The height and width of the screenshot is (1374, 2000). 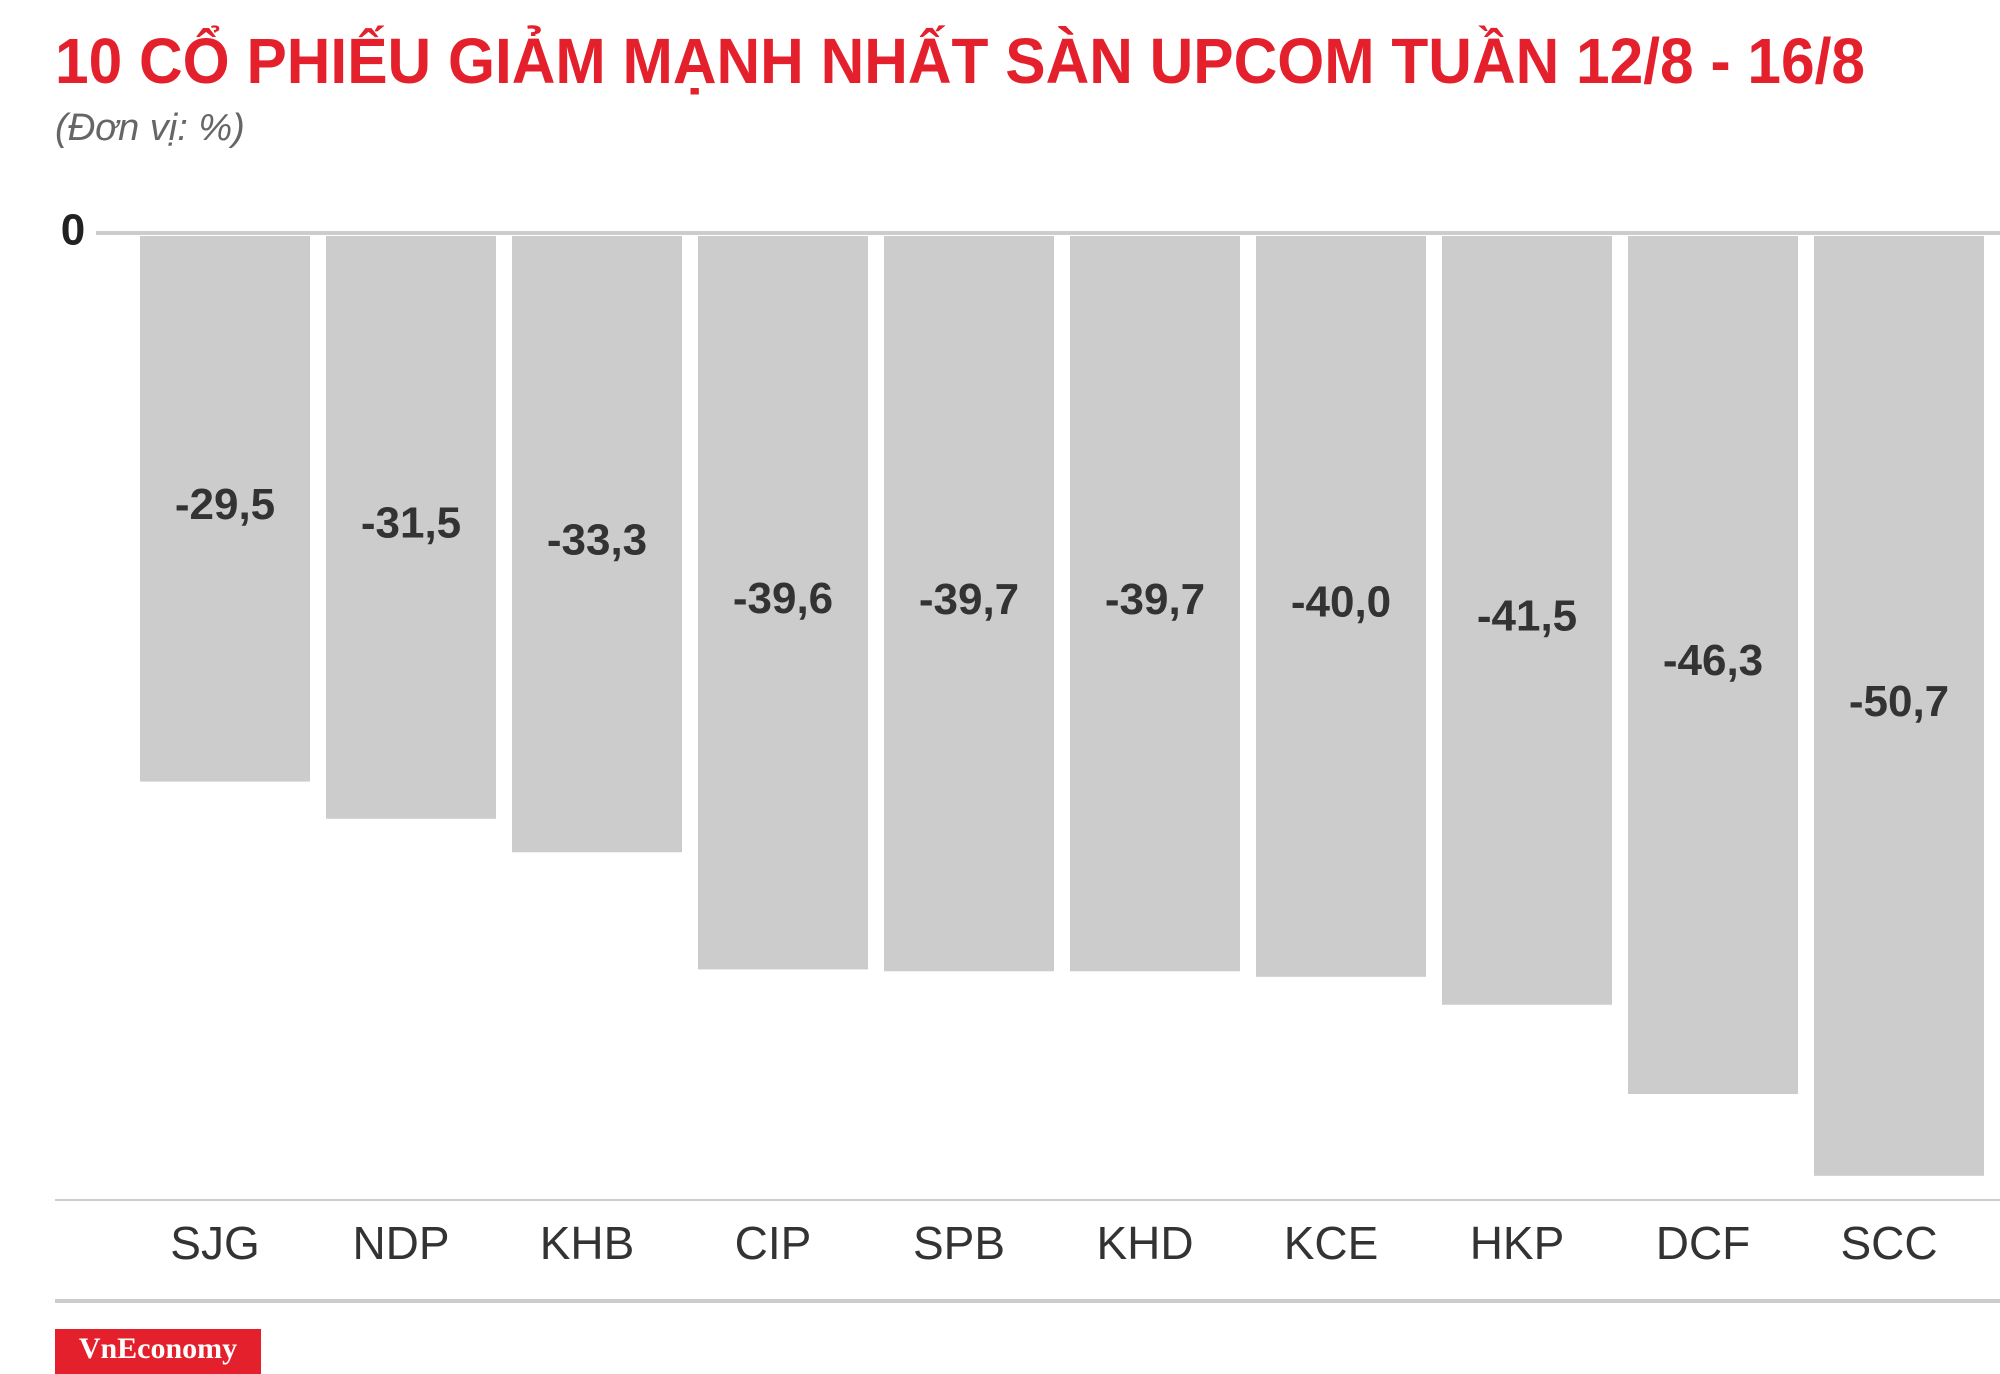 What do you see at coordinates (1888, 1243) in the screenshot?
I see `x-tick-label: SCC` at bounding box center [1888, 1243].